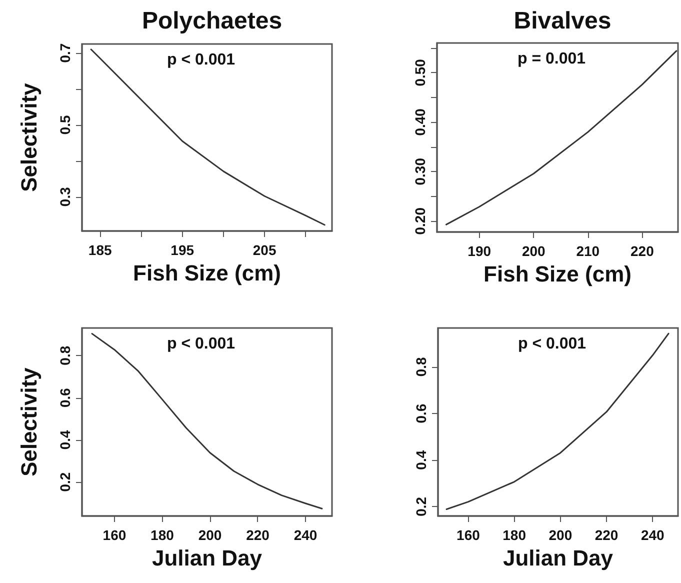 This screenshot has height=583, width=681. I want to click on y-tick-label: 0.3, so click(65, 196).